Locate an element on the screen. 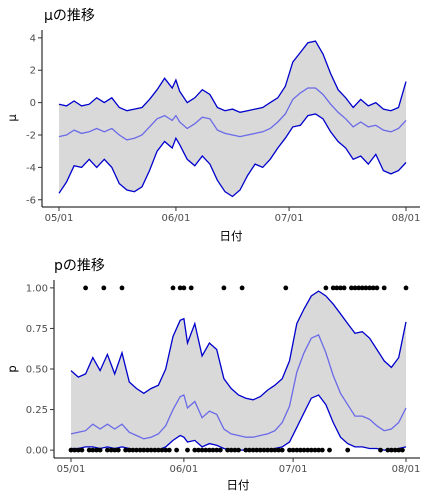 Image resolution: width=431 pixels, height=500 pixels. mu-y-tick-label: 0 is located at coordinates (33, 103).